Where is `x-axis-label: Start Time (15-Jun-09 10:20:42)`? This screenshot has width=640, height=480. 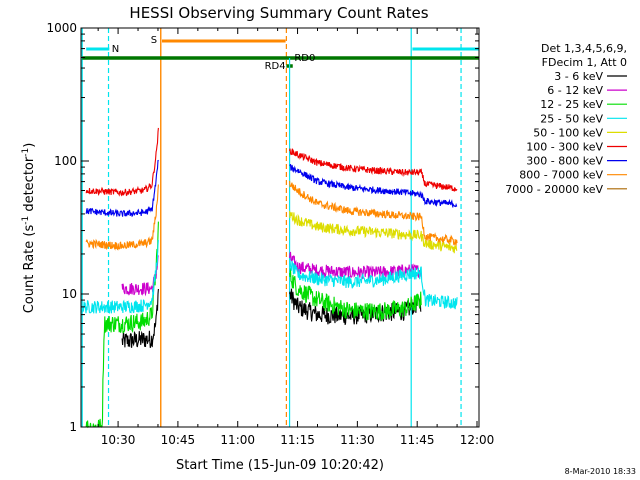
x-axis-label: Start Time (15-Jun-09 10:20:42) is located at coordinates (280, 465).